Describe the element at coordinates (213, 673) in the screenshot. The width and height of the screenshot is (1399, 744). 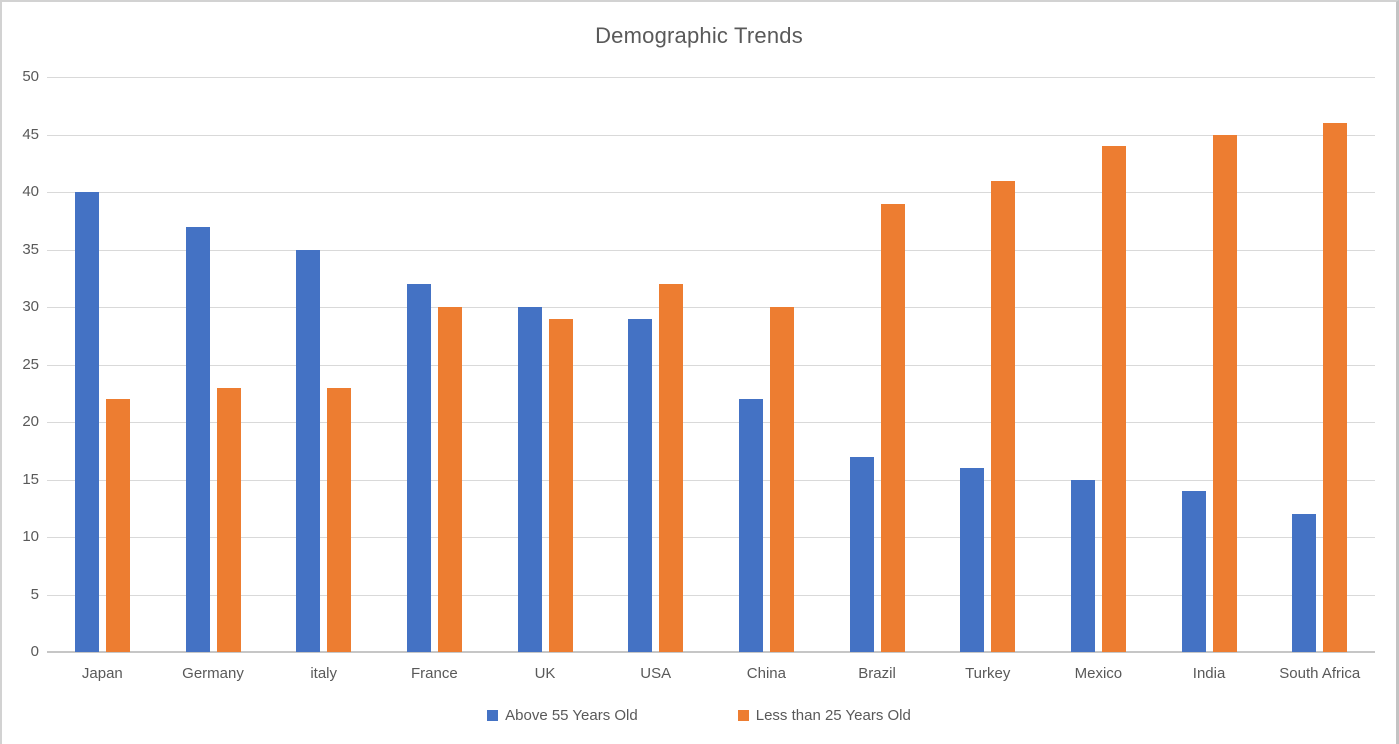
I see `x-tick-label: Germany` at that location.